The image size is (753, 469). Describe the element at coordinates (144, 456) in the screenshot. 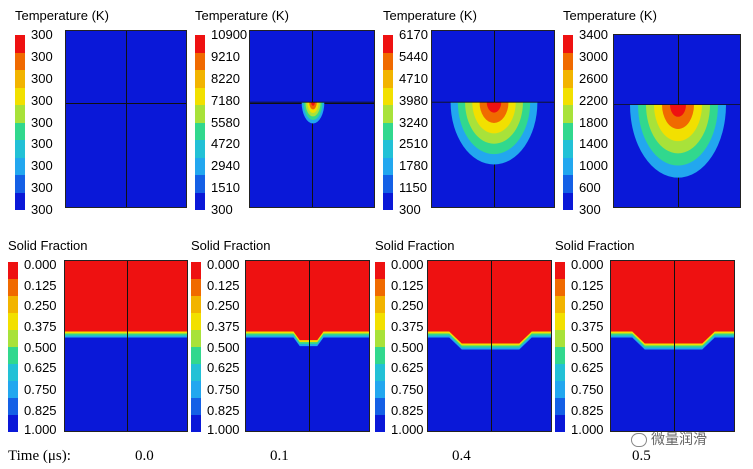

I see `time-value: 0.0` at that location.